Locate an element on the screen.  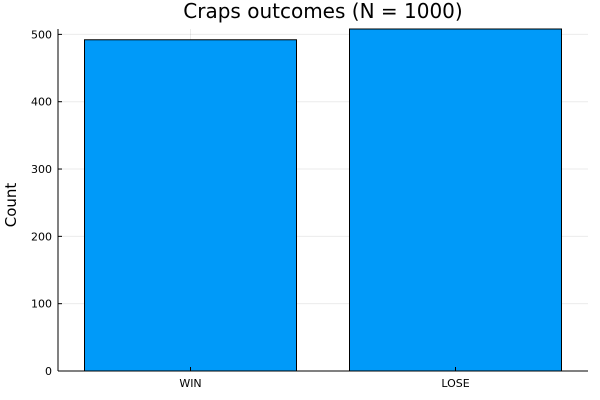
y-tick-label-0: 0 is located at coordinates (48, 371).